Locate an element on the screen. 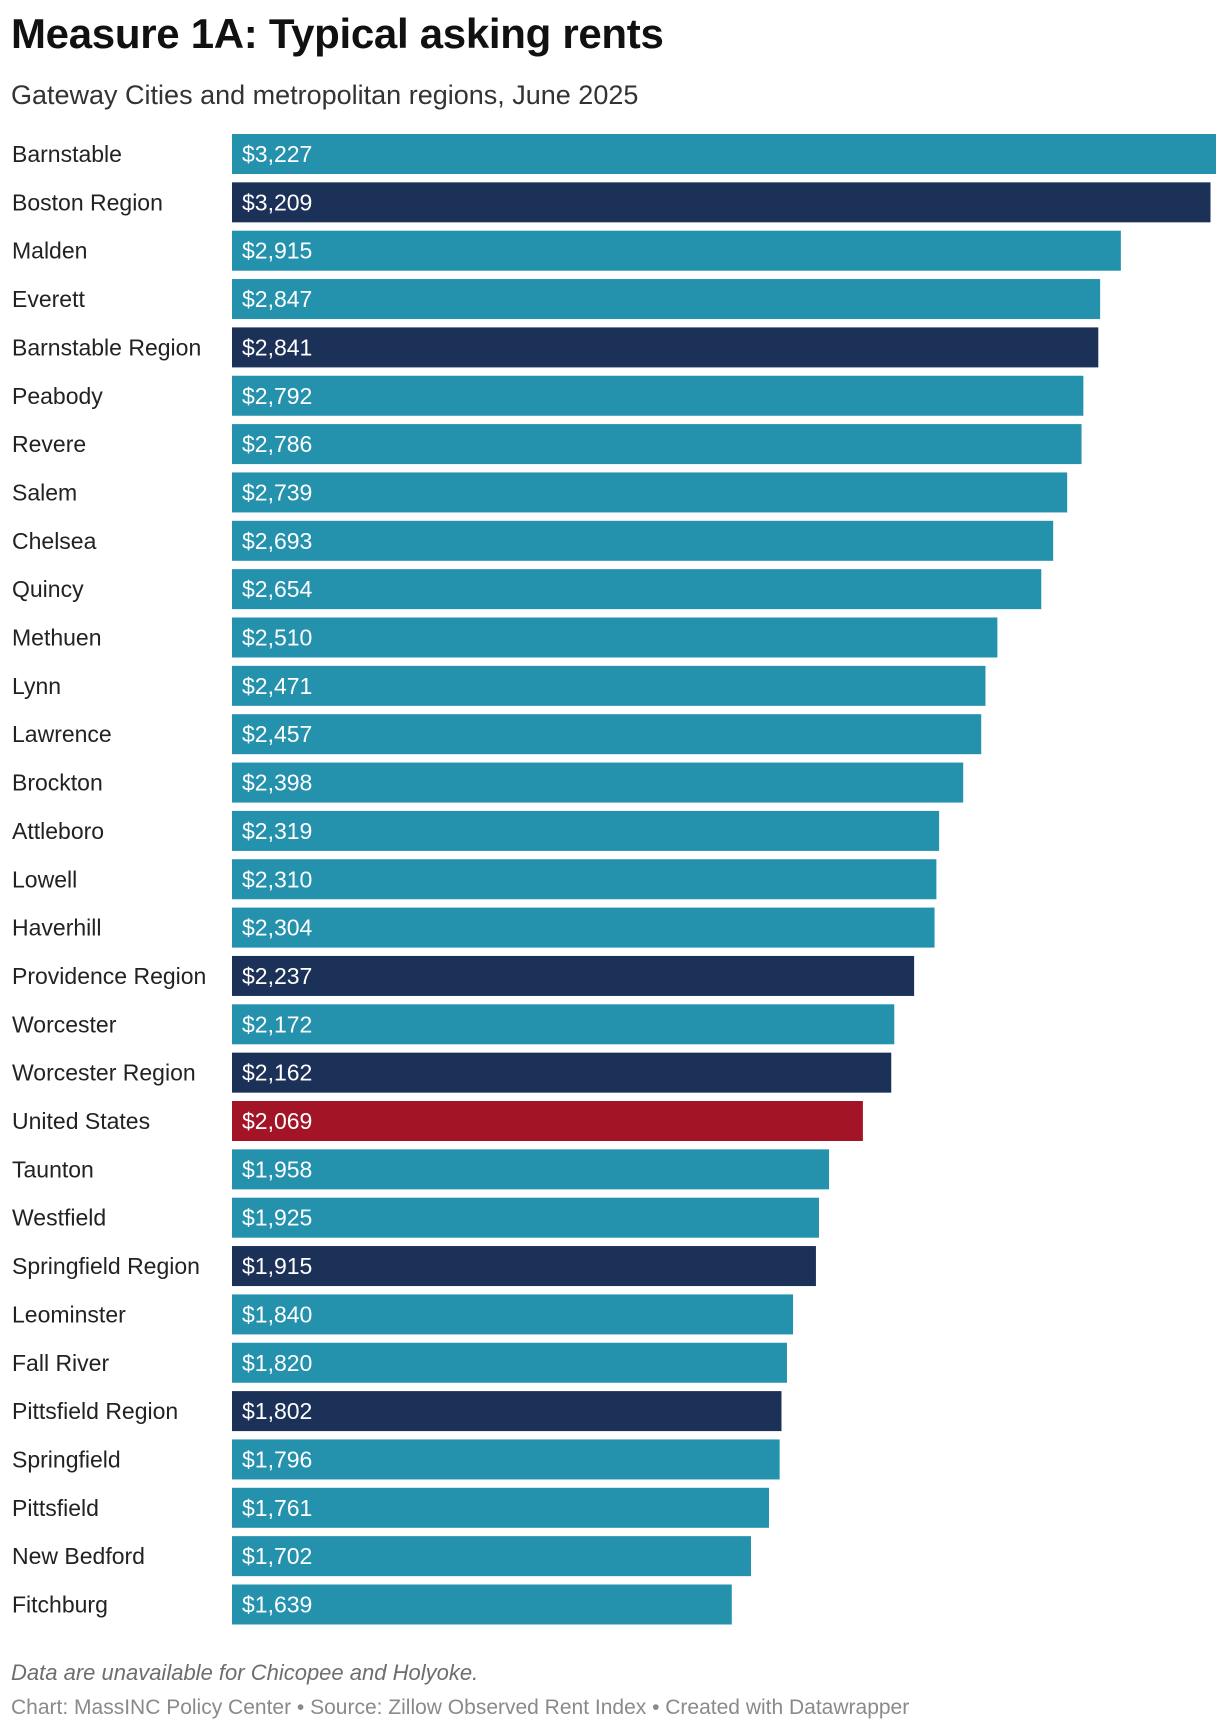  category-label: Taunton is located at coordinates (53, 1169).